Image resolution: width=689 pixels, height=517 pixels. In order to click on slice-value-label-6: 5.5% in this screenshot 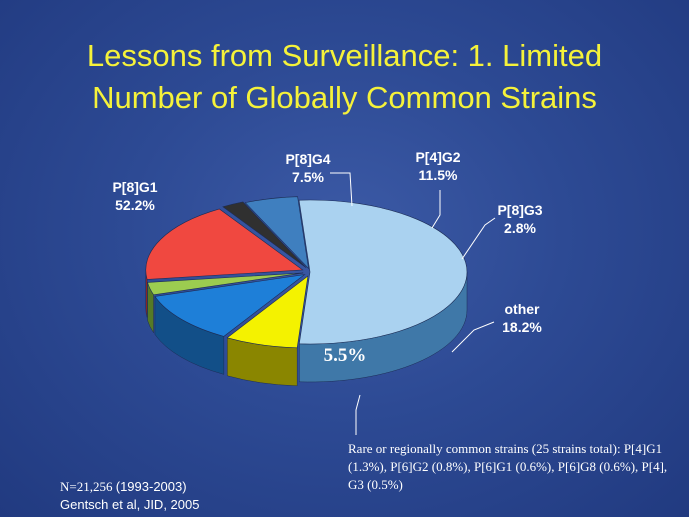, I will do `click(345, 355)`.